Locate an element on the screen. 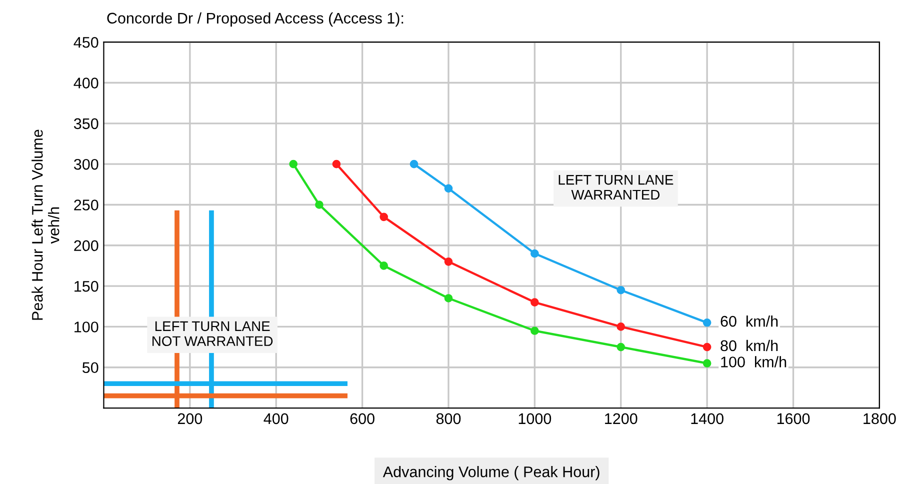  y-tick-label: 150 is located at coordinates (86, 286).